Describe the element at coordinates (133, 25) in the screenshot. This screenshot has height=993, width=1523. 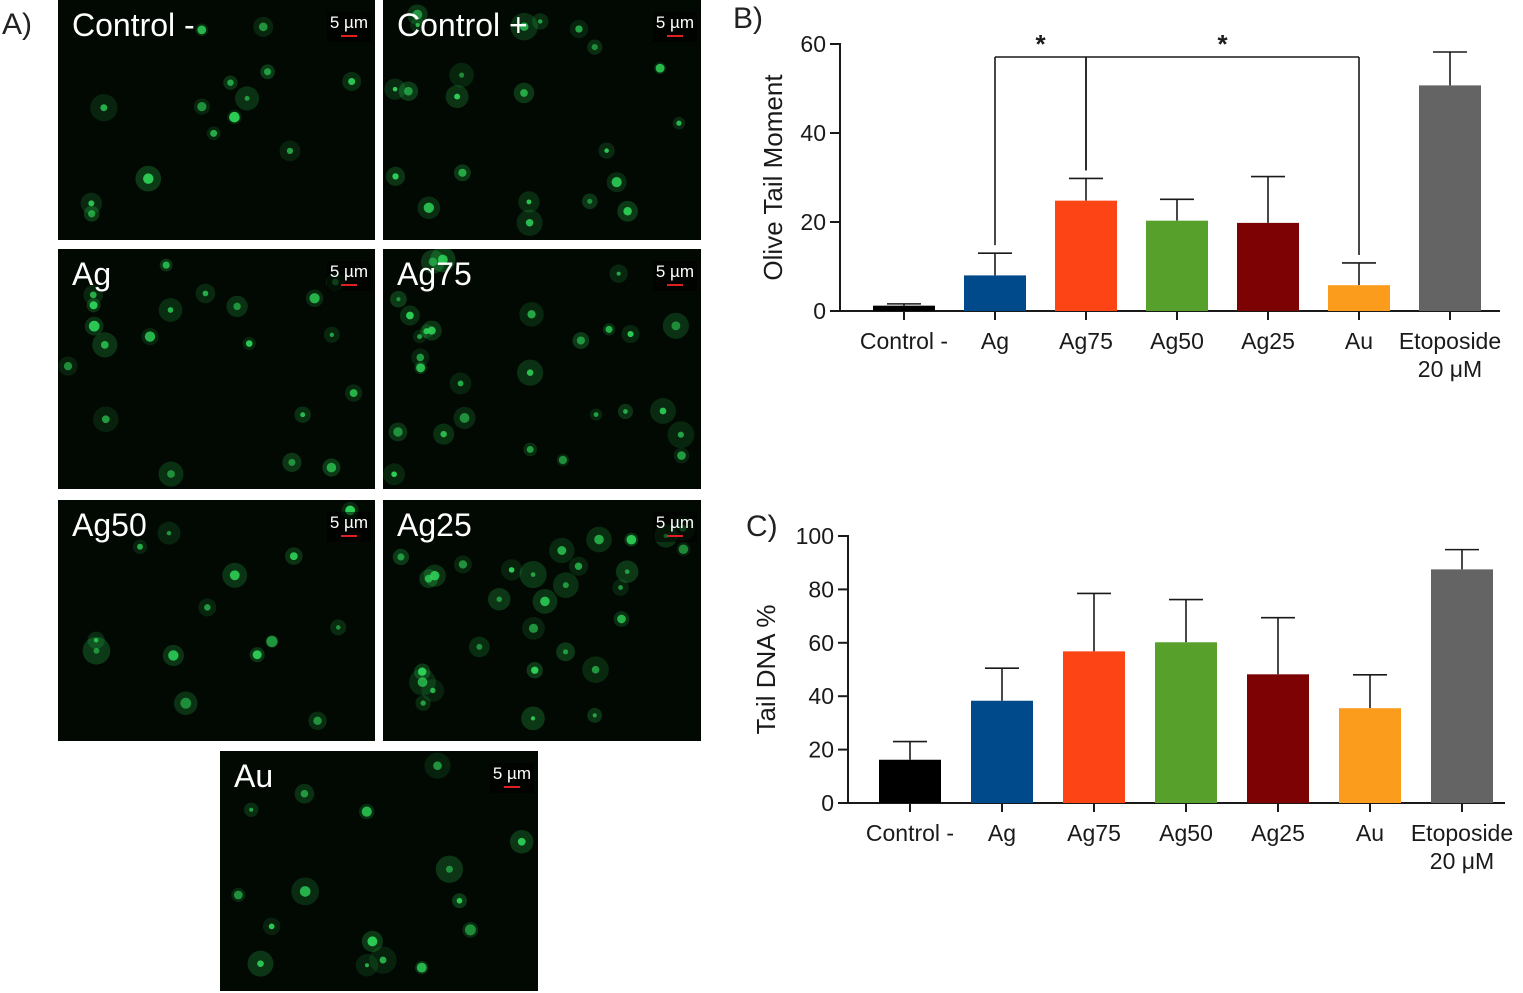
I see `micrograph-label: Control -` at that location.